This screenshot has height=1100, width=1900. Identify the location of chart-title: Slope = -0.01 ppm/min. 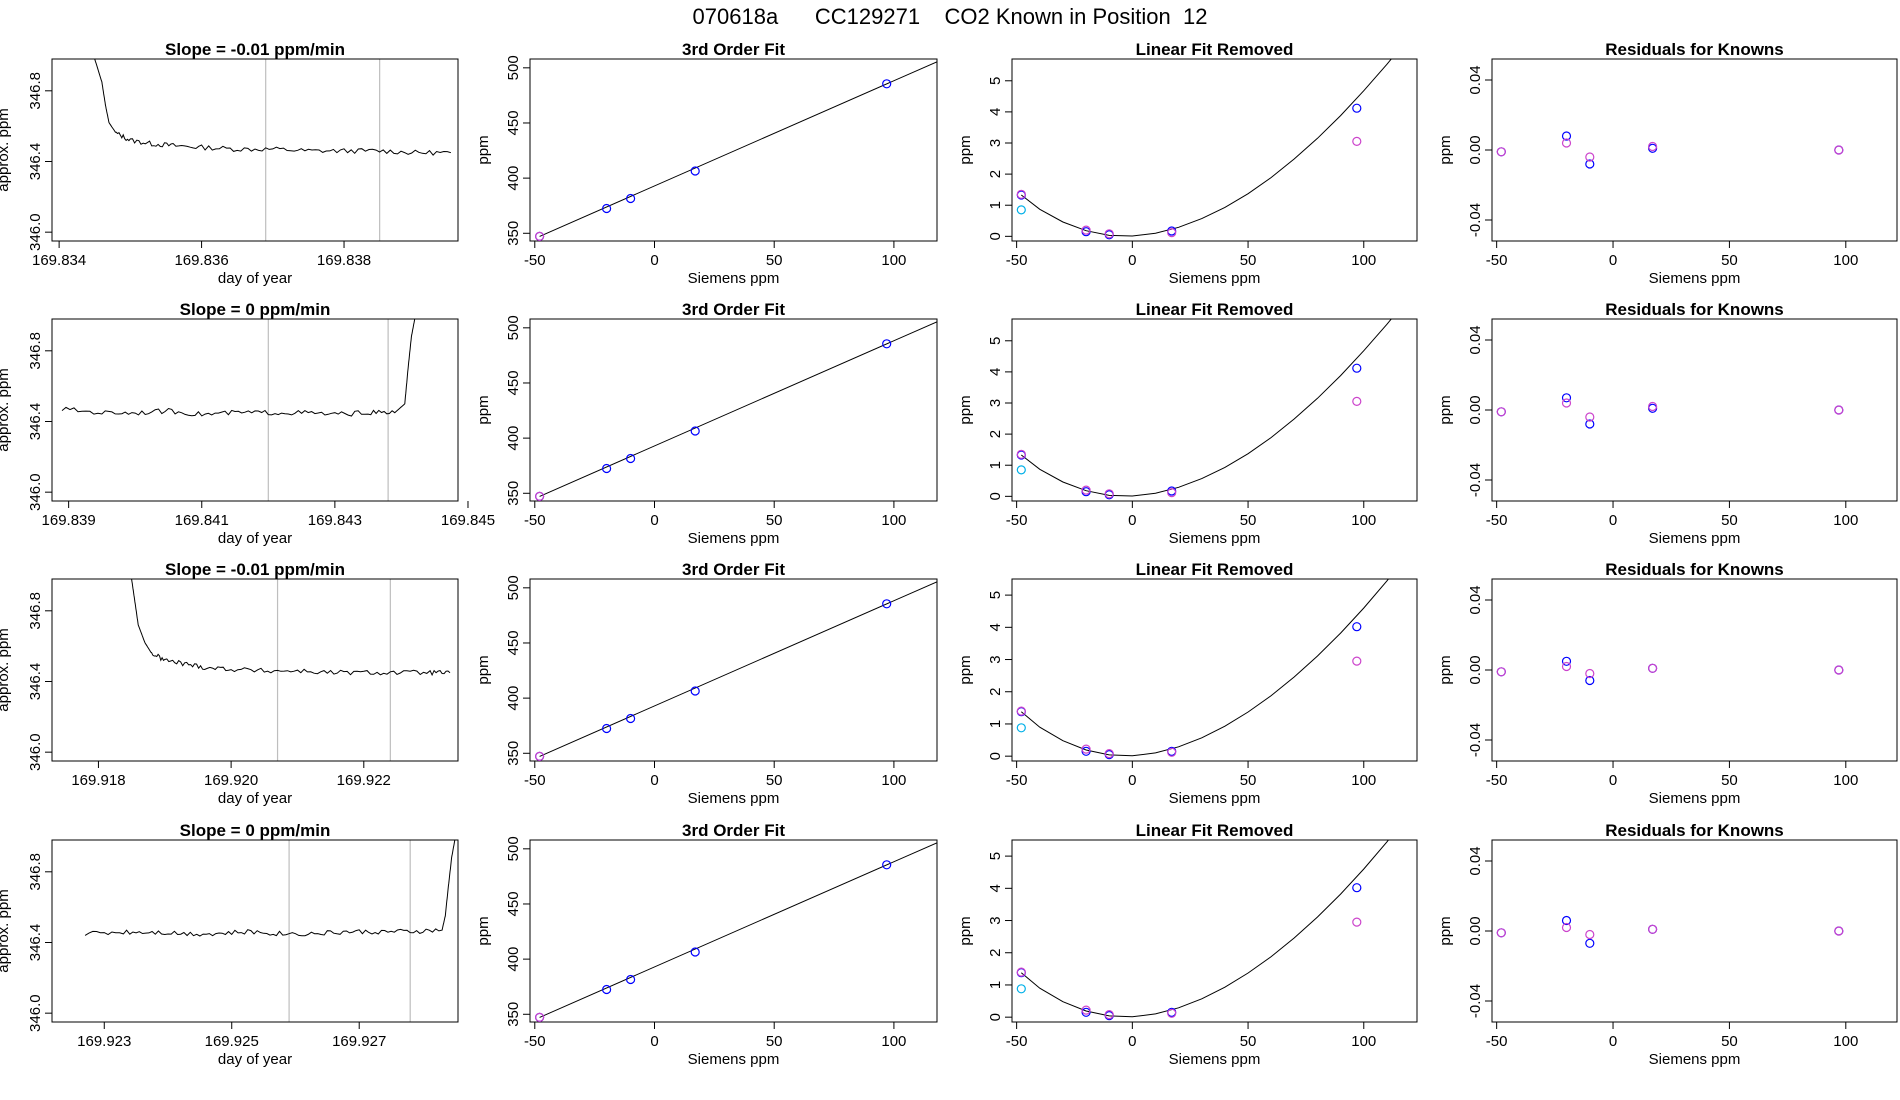
(255, 49).